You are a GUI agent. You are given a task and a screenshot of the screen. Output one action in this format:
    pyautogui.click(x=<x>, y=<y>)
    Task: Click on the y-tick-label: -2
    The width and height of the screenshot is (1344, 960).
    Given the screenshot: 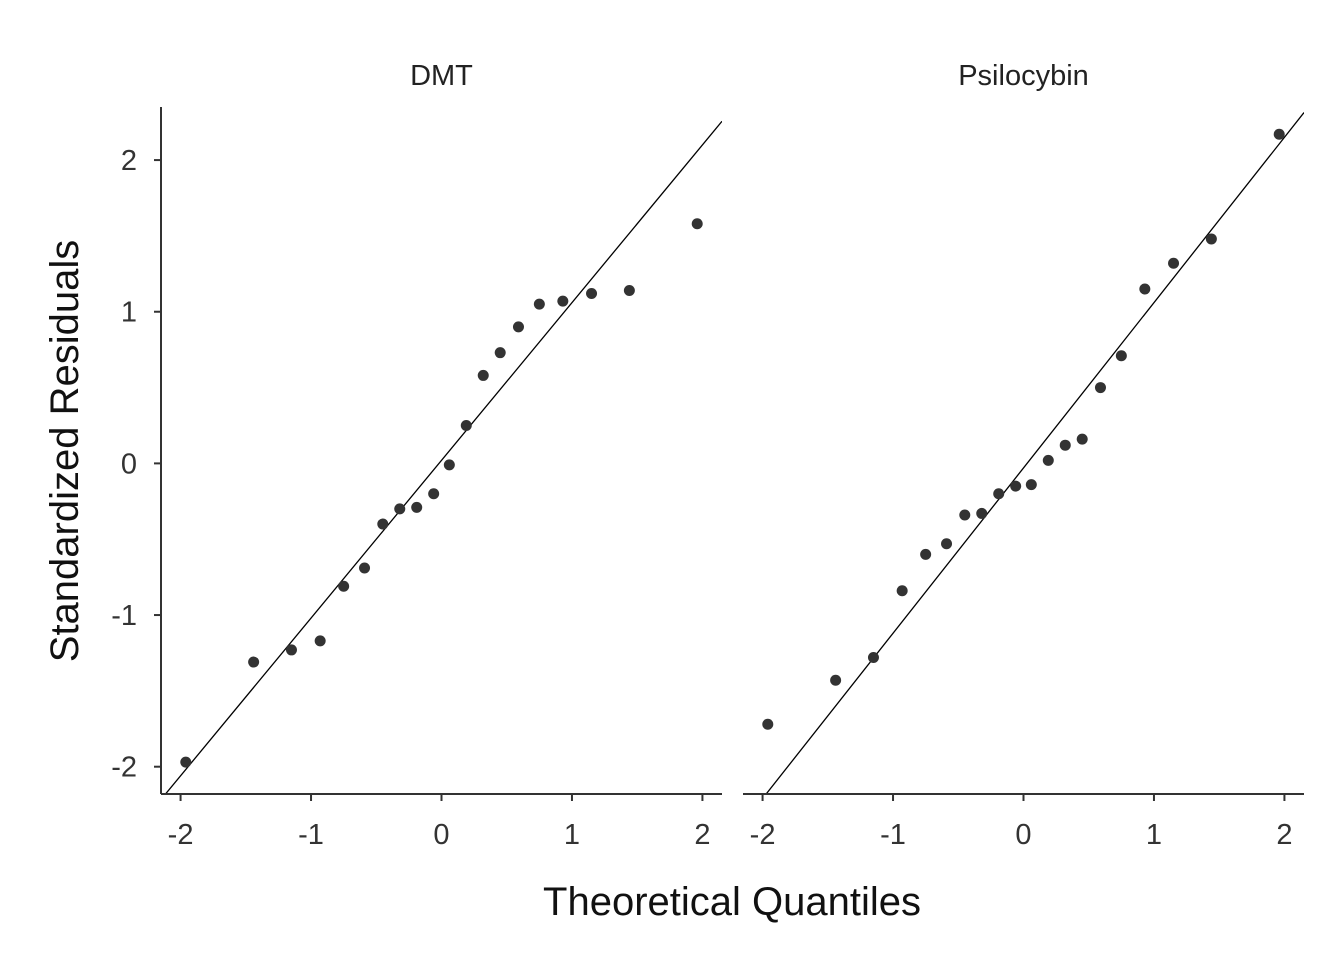 What is the action you would take?
    pyautogui.click(x=124, y=768)
    